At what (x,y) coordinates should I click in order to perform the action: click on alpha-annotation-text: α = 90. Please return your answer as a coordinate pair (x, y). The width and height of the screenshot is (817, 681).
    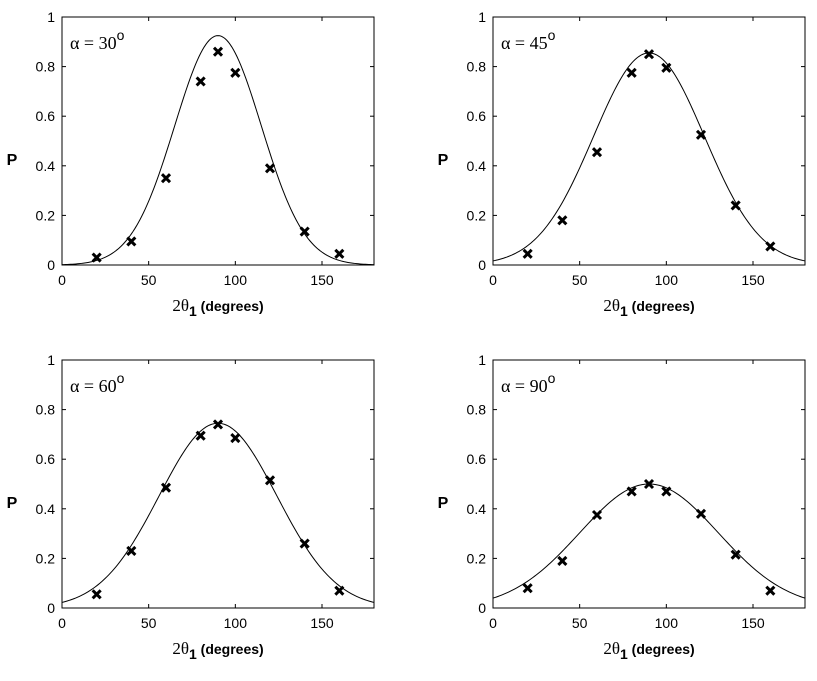
    Looking at the image, I should click on (524, 386).